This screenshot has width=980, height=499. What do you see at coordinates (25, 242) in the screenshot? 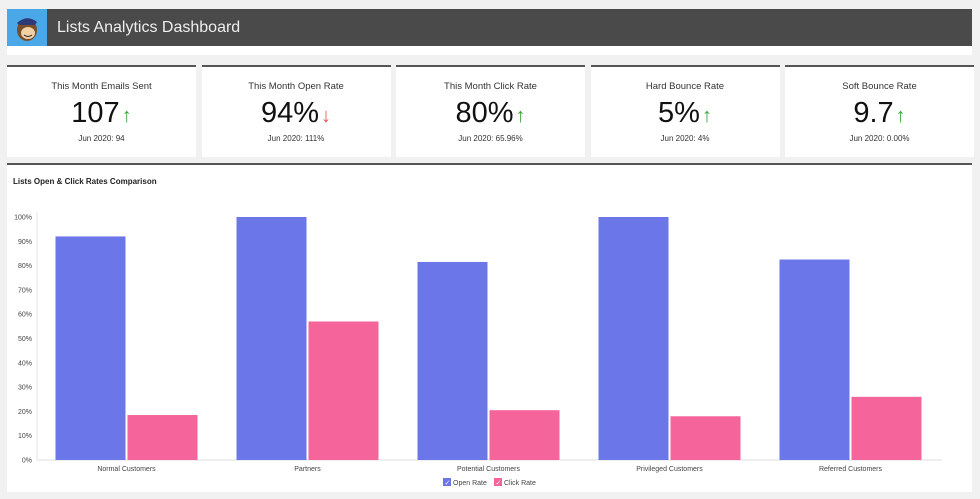
I see `y-tick-label: 90%` at bounding box center [25, 242].